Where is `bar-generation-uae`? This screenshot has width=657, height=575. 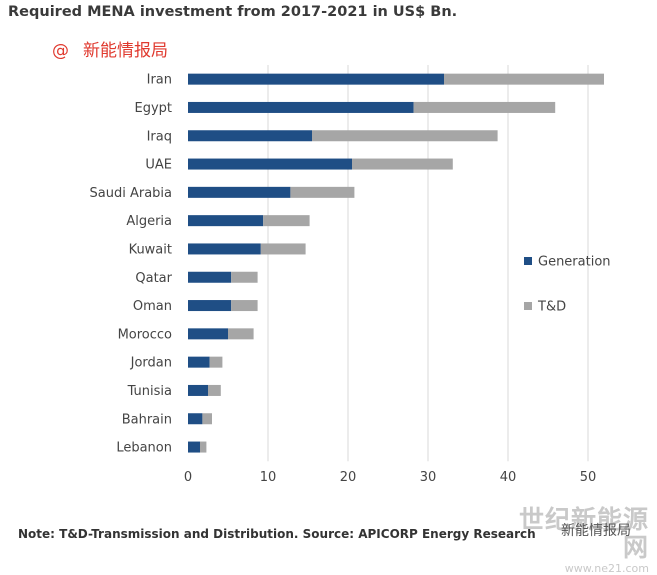
bar-generation-uae is located at coordinates (270, 164).